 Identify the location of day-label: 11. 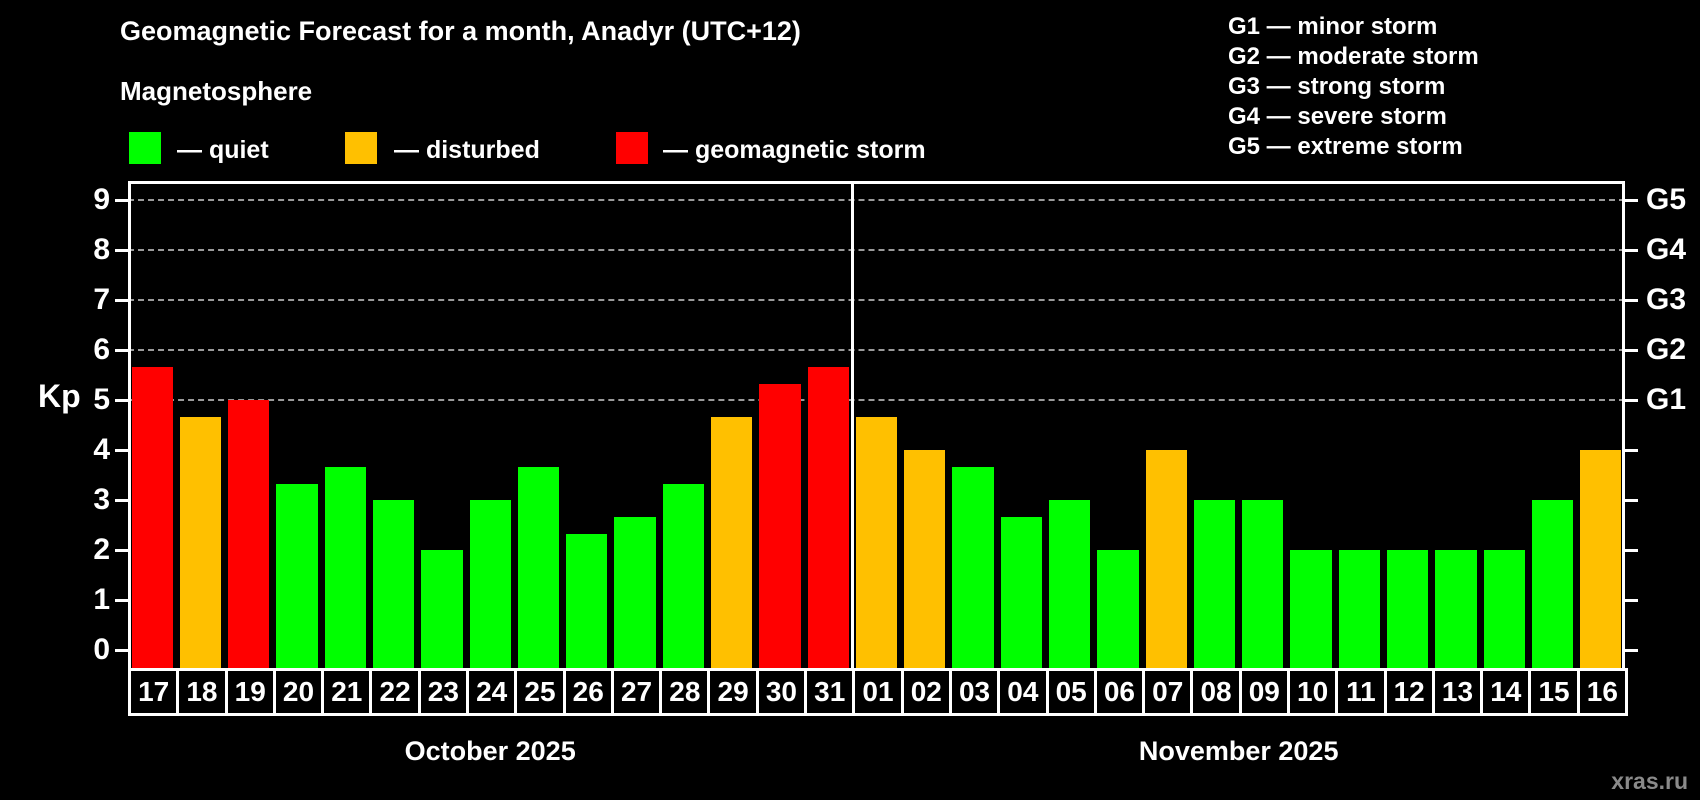
(1361, 692).